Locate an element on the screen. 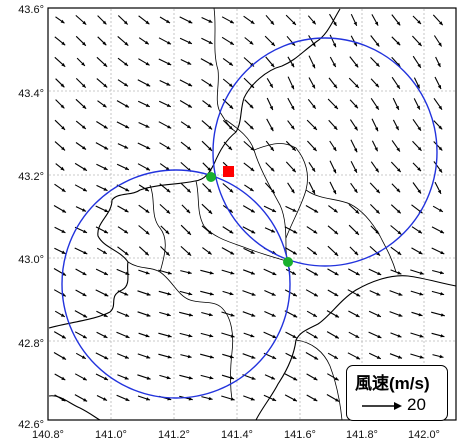  wind-speed-legend: 風速(m/s) 20 is located at coordinates (397, 393).